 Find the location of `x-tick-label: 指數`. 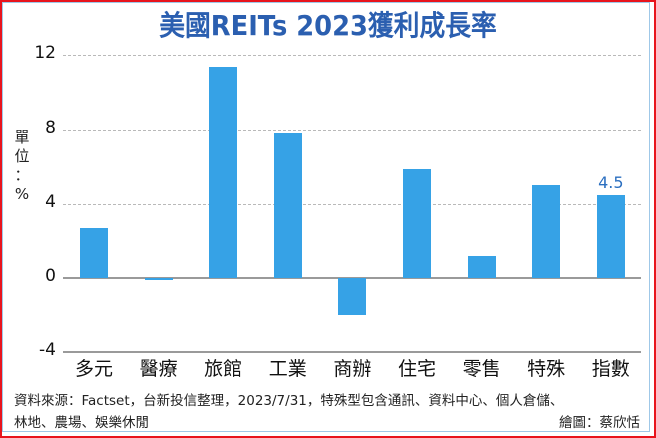

x-tick-label: 指數 is located at coordinates (610, 369).